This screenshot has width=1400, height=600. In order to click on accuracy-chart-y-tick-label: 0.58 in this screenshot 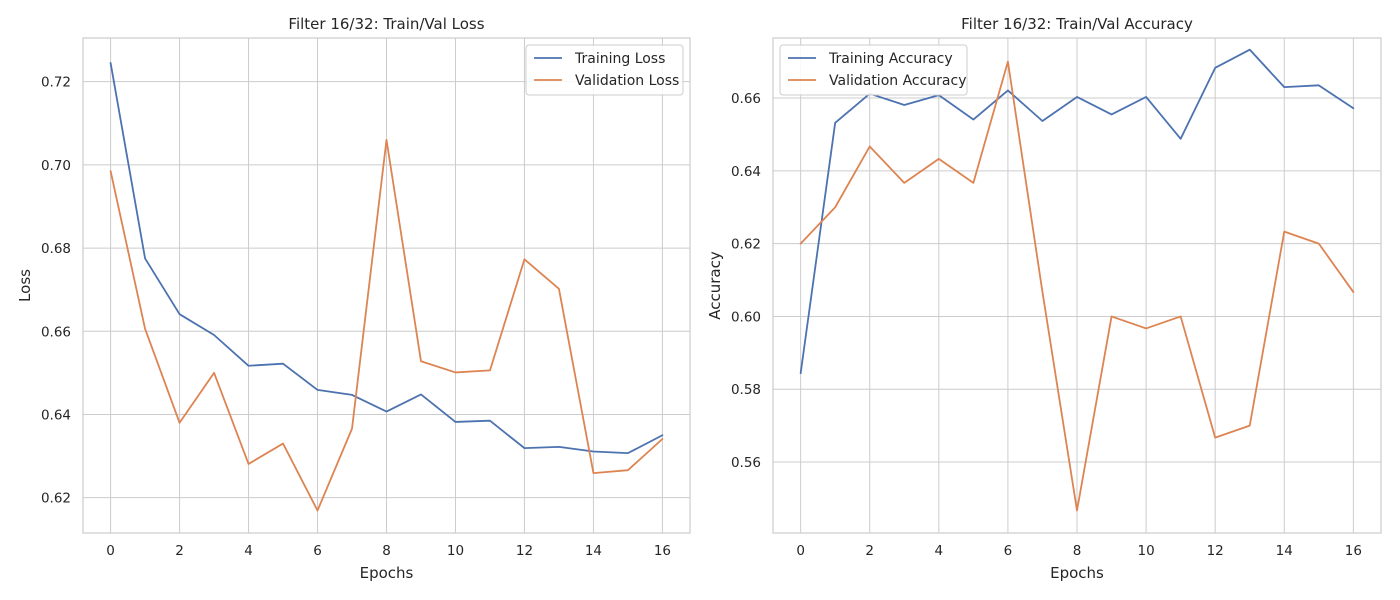, I will do `click(746, 390)`.